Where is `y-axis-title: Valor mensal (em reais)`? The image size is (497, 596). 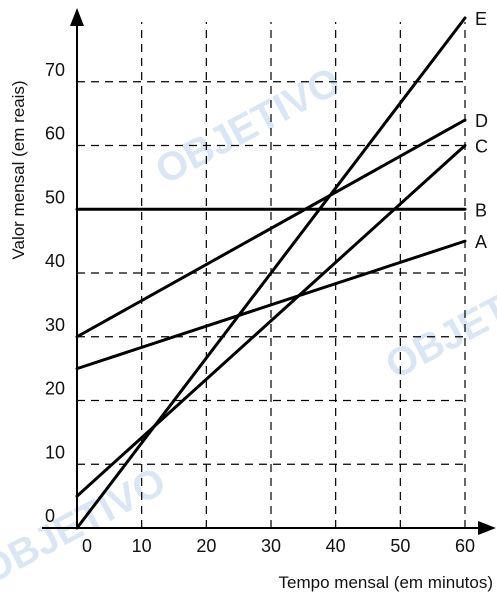
y-axis-title: Valor mensal (em reais) is located at coordinates (18, 169).